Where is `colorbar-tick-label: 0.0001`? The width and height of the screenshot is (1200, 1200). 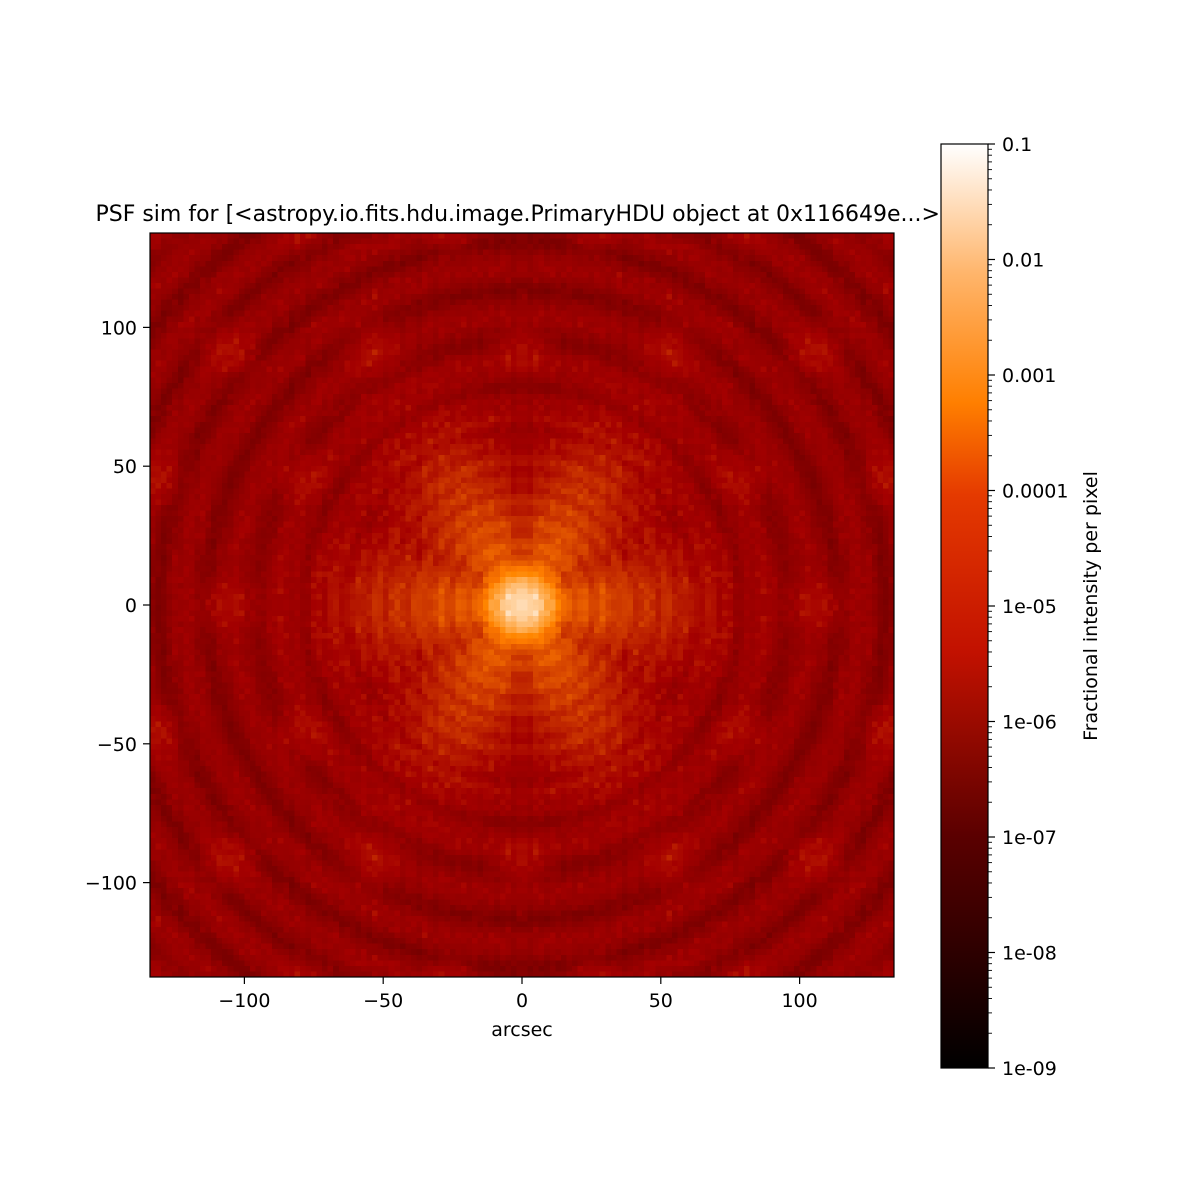
colorbar-tick-label: 0.0001 is located at coordinates (1035, 492).